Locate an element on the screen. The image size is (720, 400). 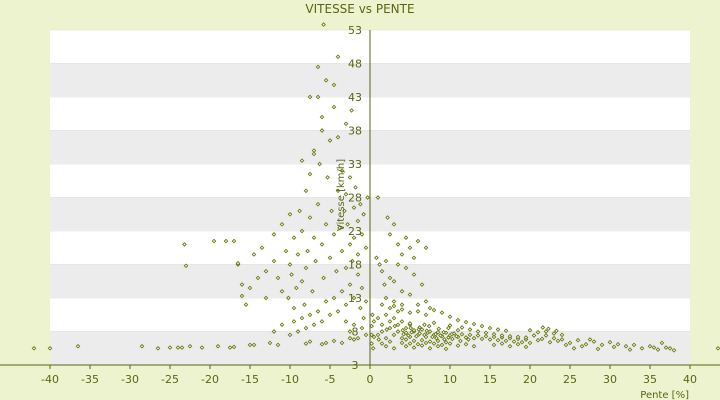
y-tick-label: 48 is located at coordinates (355, 64).